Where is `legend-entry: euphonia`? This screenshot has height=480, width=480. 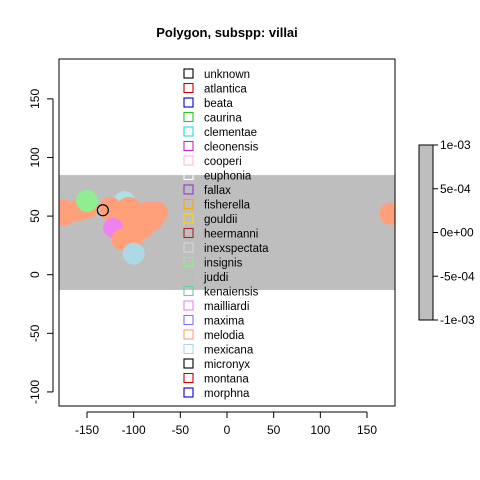
legend-entry: euphonia is located at coordinates (217, 176).